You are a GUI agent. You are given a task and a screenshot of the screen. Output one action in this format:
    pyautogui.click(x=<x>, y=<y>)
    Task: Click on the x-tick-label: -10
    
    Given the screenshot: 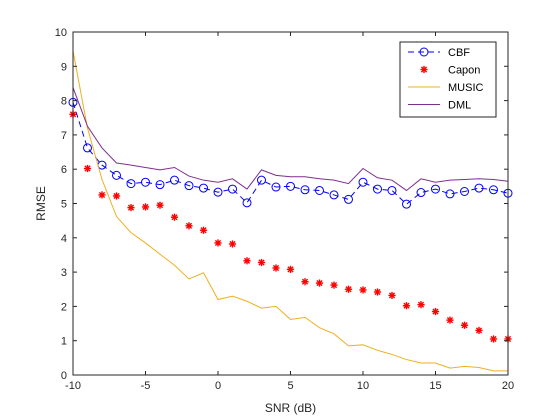 What is the action you would take?
    pyautogui.click(x=73, y=386)
    